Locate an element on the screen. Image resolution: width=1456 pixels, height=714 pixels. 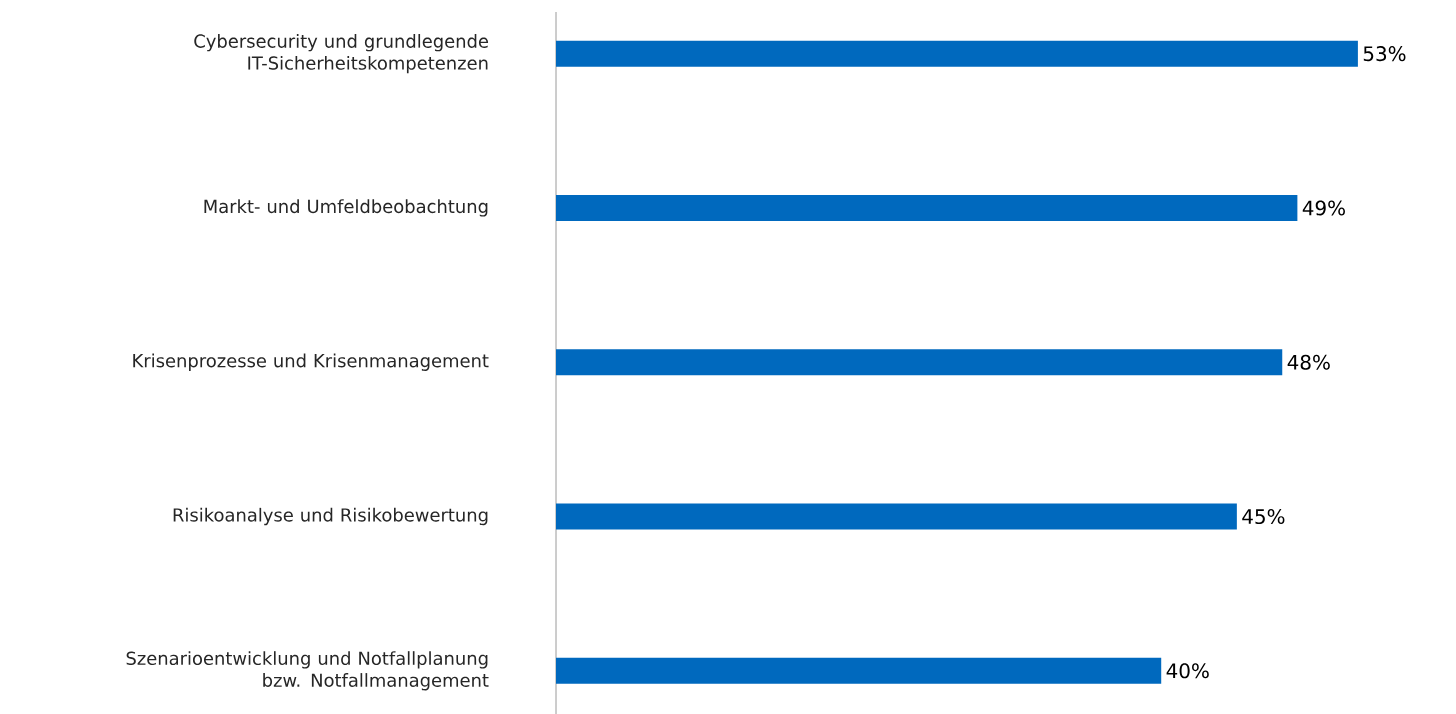
data-label: 45% is located at coordinates (1263, 516).